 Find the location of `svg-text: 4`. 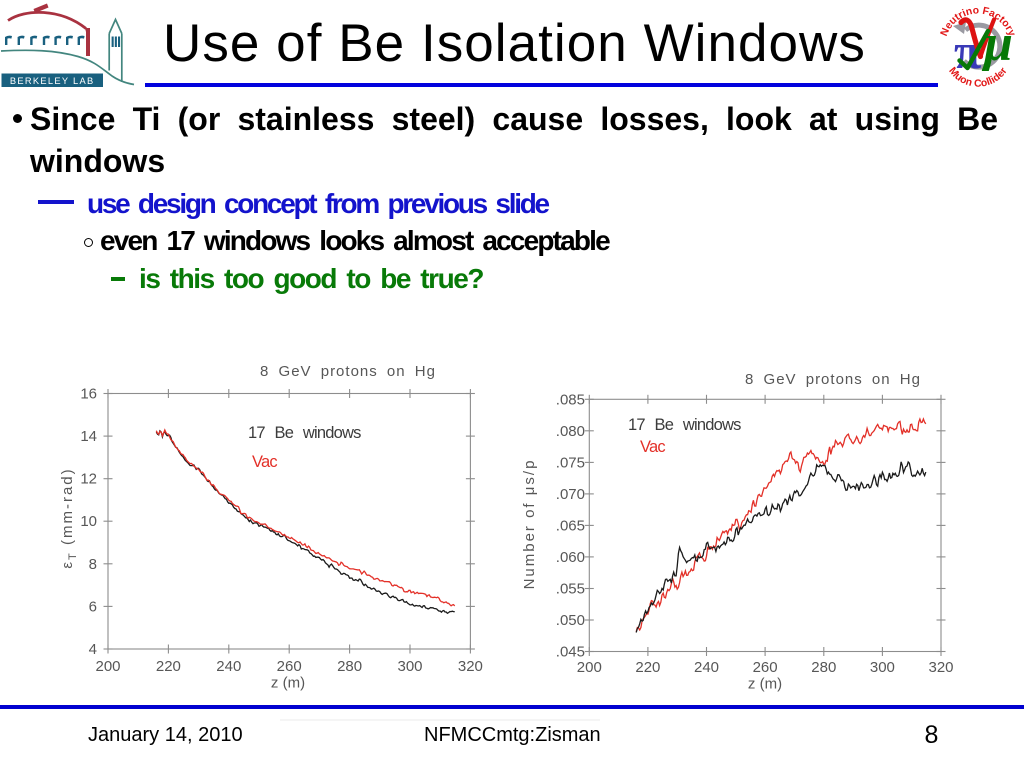

svg-text: 4 is located at coordinates (93, 649).